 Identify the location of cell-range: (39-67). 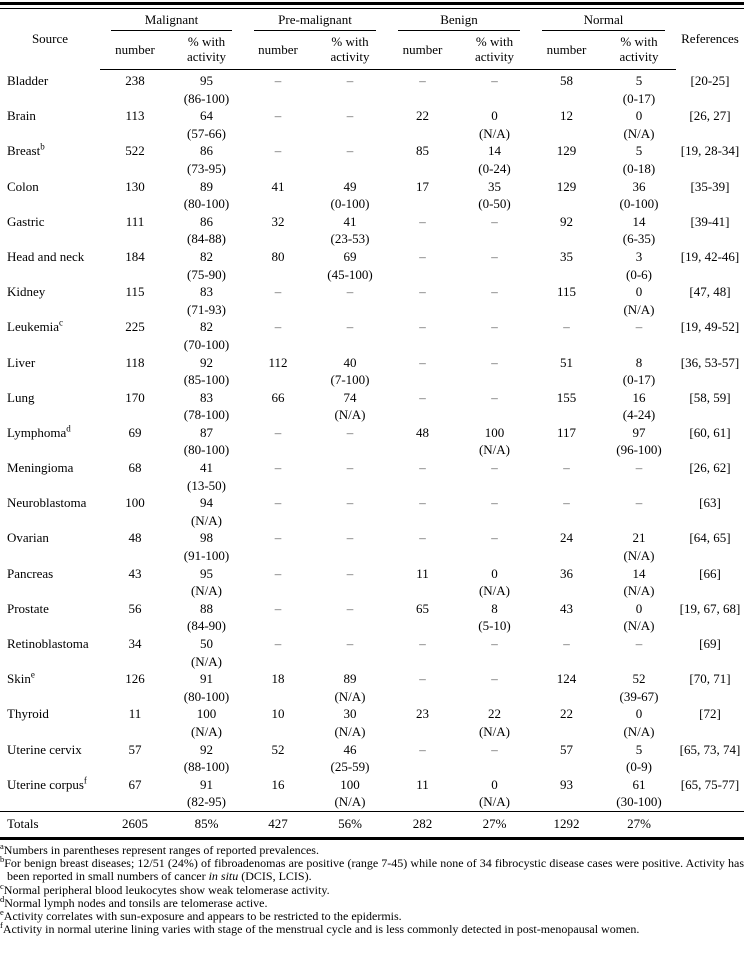
(639, 696).